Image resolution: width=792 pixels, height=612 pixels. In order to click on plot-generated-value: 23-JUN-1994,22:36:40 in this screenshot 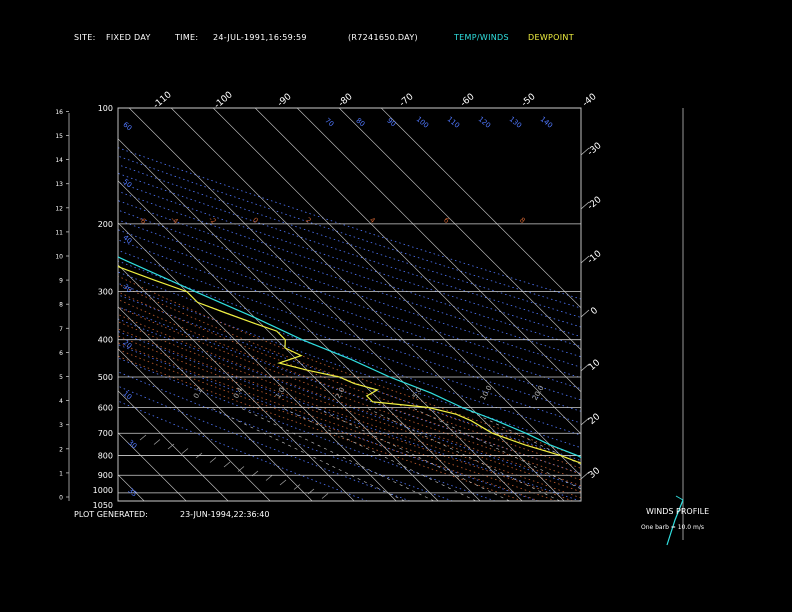, I will do `click(225, 514)`.